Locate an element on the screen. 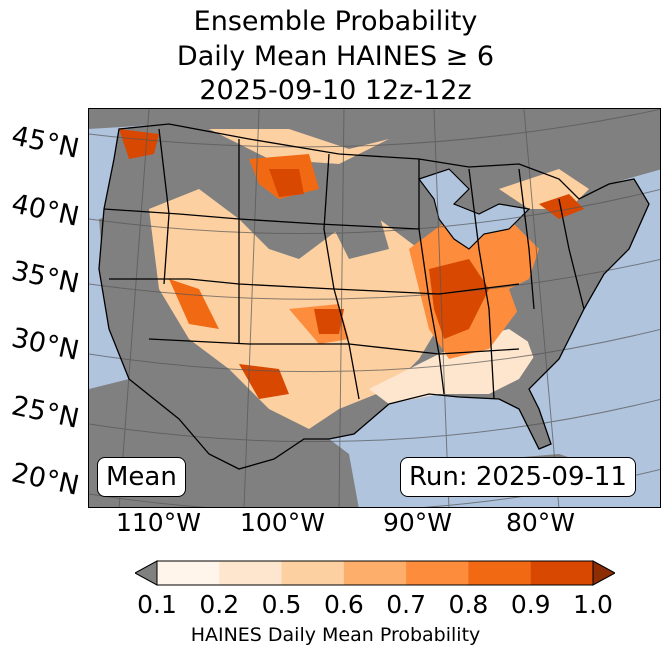  colorbar-over-arrow is located at coordinates (603, 573).